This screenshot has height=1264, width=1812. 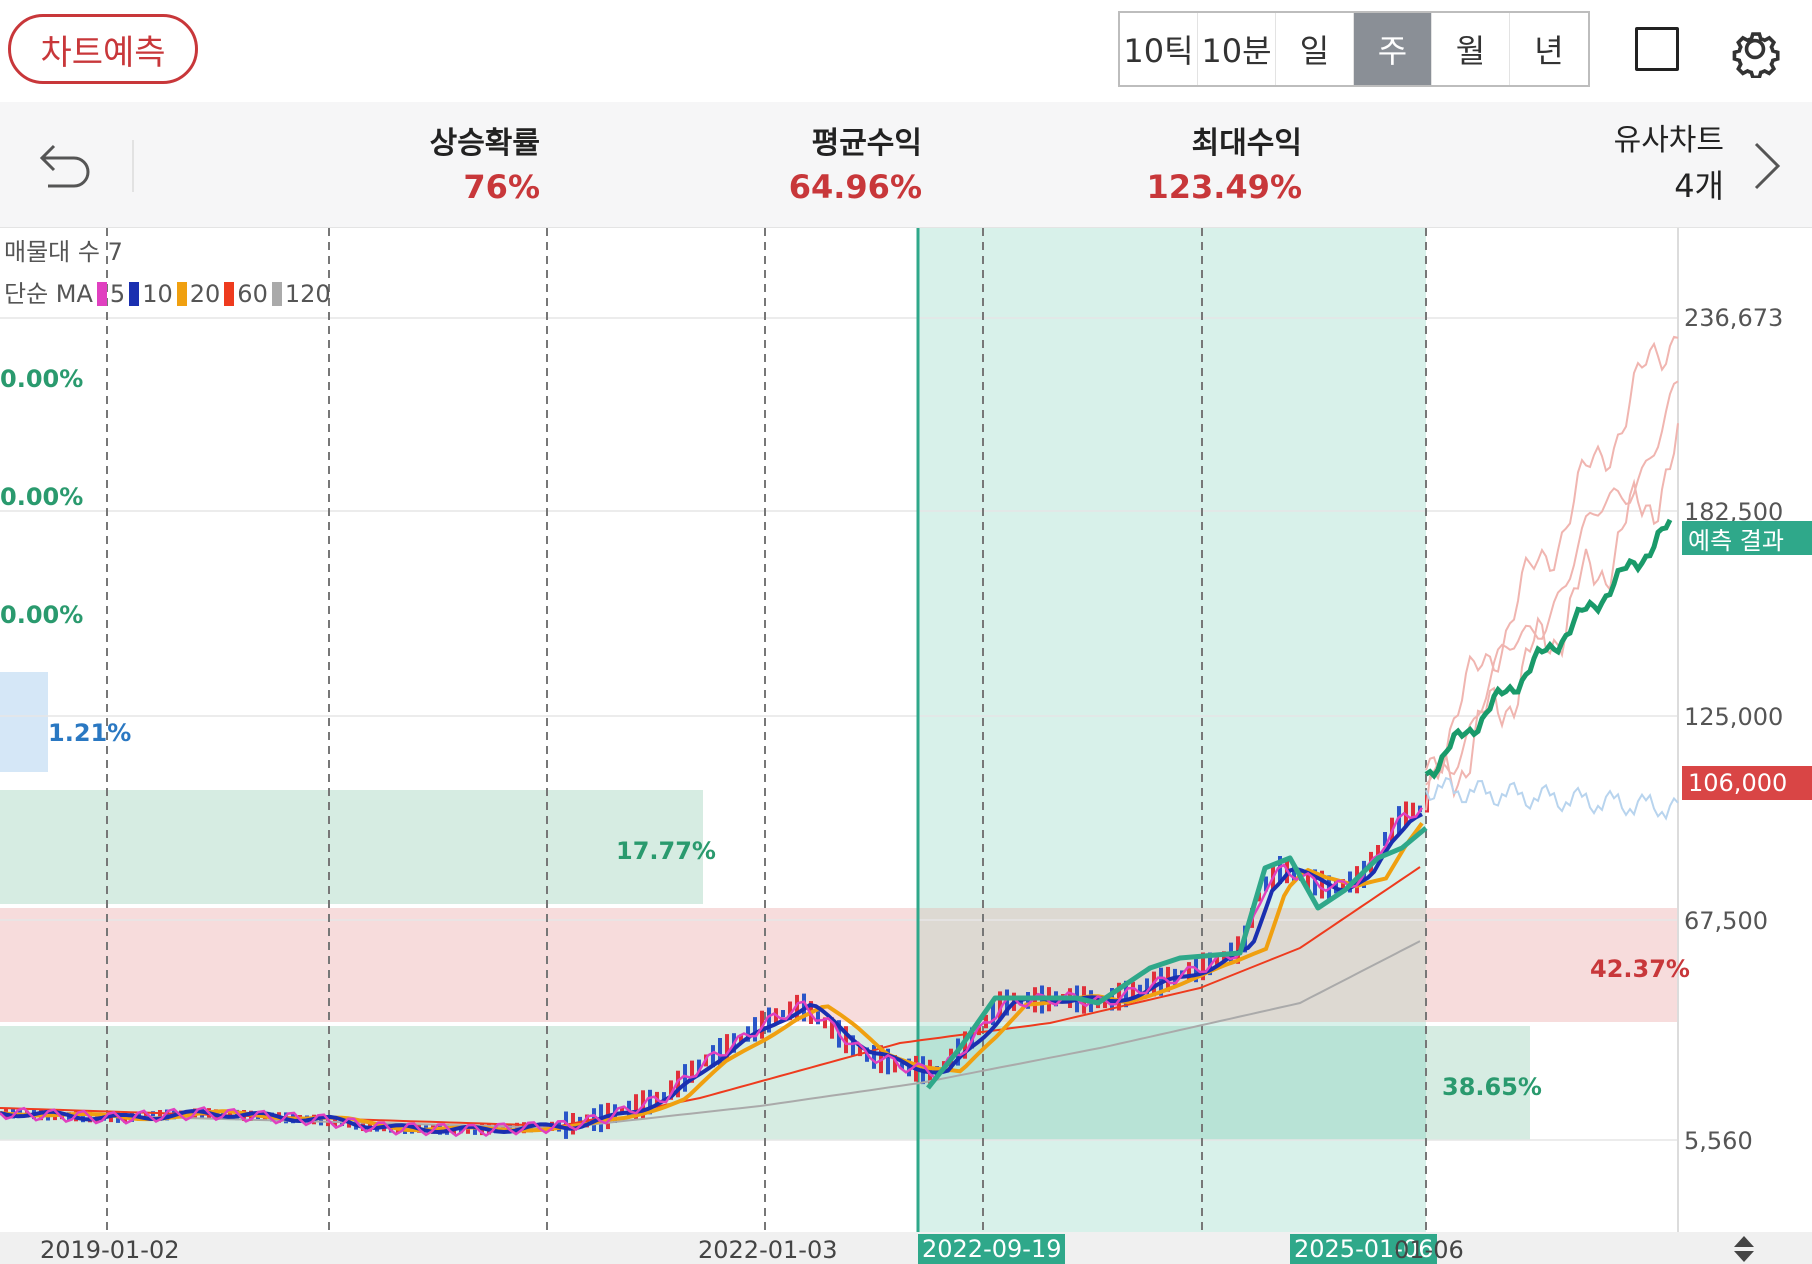 What do you see at coordinates (1744, 1249) in the screenshot?
I see `scroll-updown-icon` at bounding box center [1744, 1249].